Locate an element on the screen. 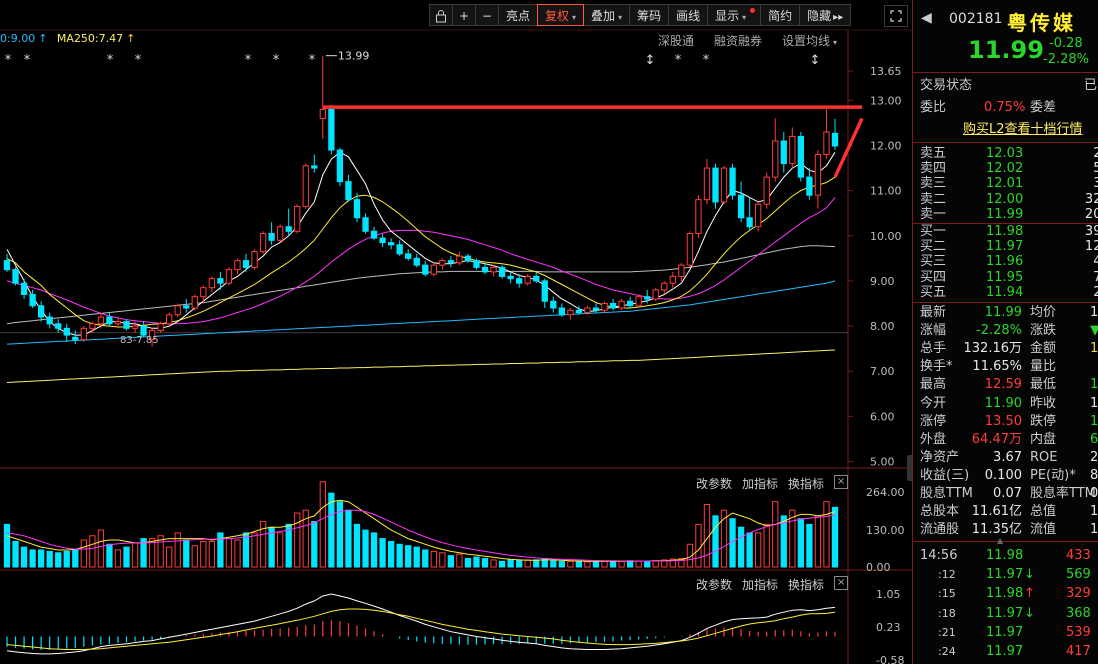  event-star: ↕ is located at coordinates (650, 60).